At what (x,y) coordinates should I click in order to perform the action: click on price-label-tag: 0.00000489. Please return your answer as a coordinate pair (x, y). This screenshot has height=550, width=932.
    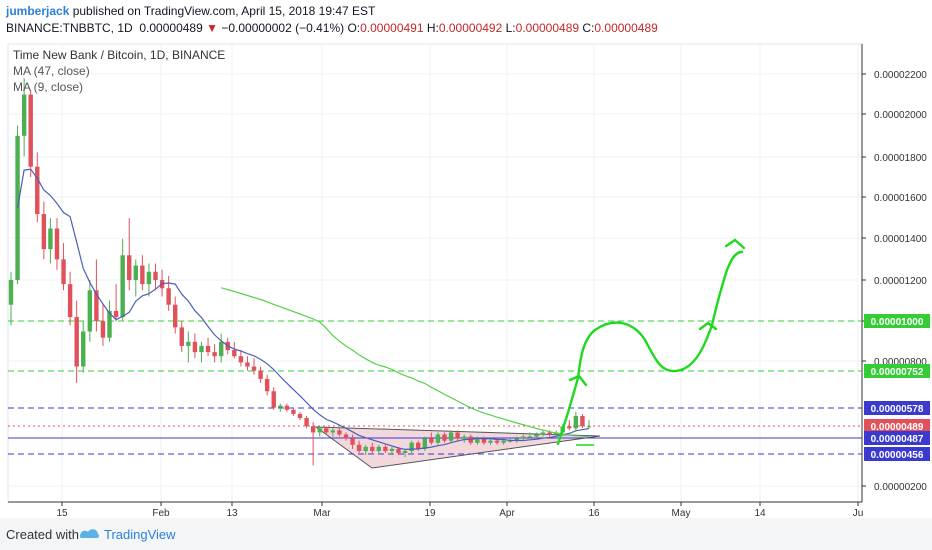
    Looking at the image, I should click on (897, 426).